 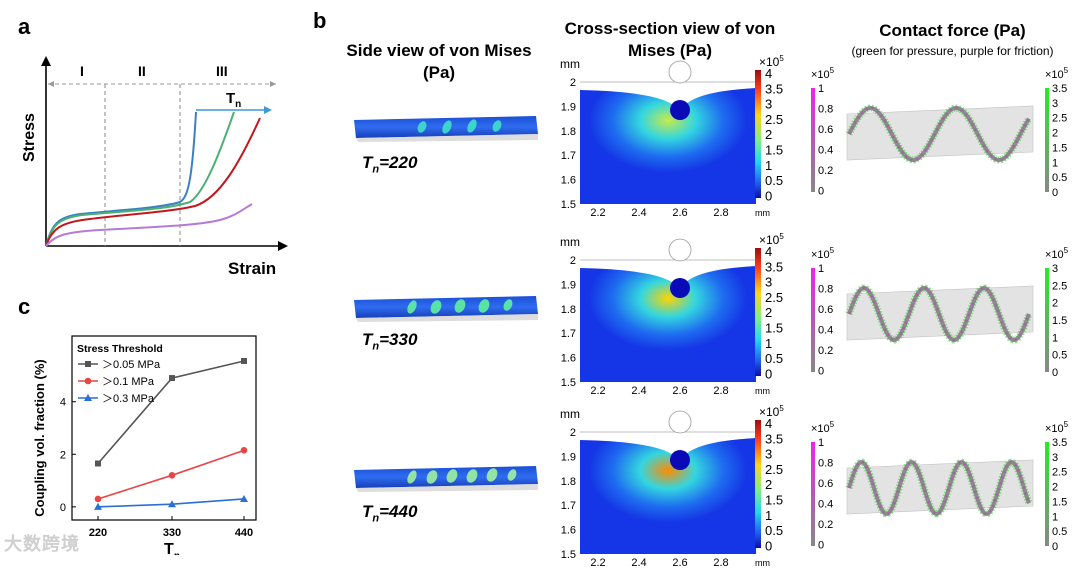 I want to click on friction-tick-label: 0.8, so click(x=825, y=110).